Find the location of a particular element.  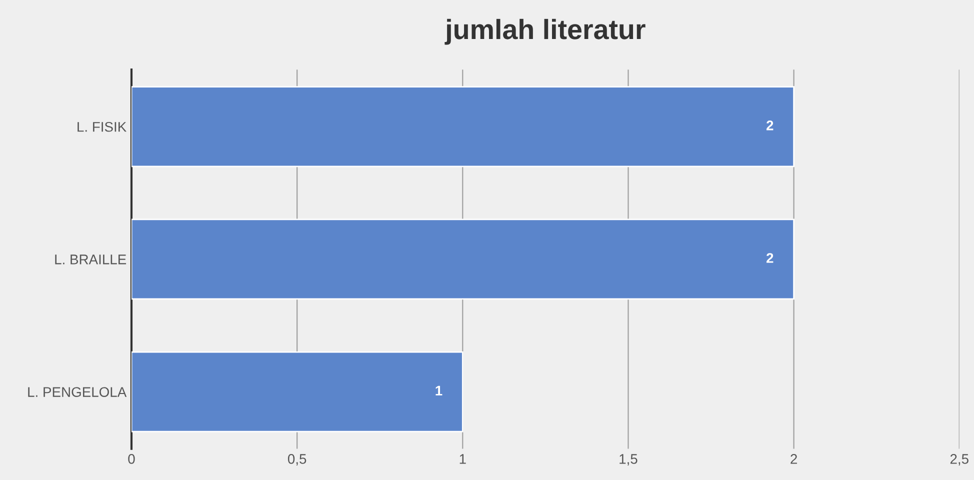

chart-title: jumlah literatur is located at coordinates (545, 31).